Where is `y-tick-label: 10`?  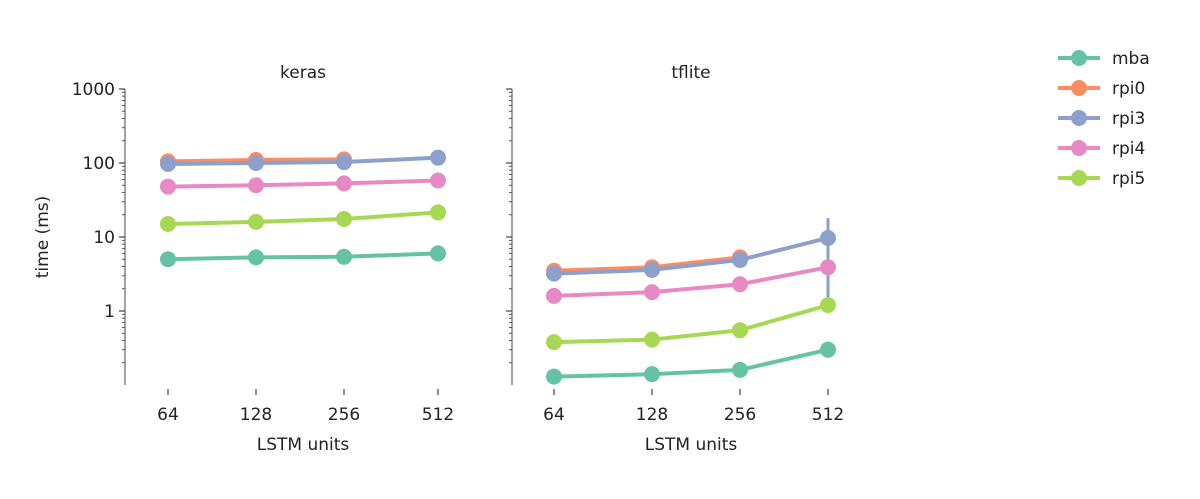 y-tick-label: 10 is located at coordinates (104, 238).